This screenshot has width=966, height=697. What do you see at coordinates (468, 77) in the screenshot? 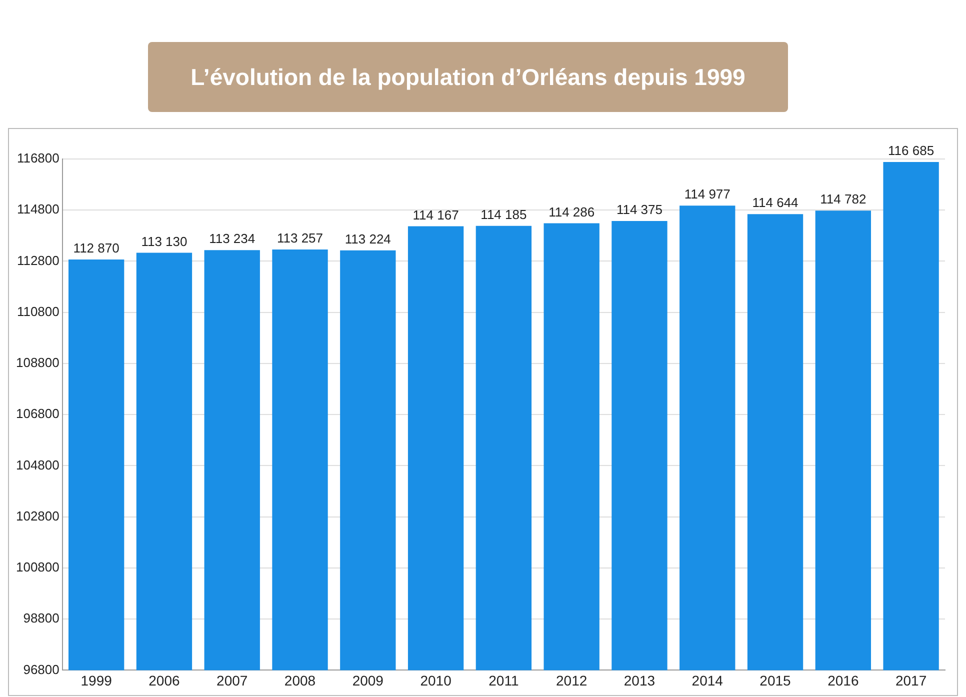
I see `chart-title: L’évolution de la population d’Orléans depuis 1999` at bounding box center [468, 77].